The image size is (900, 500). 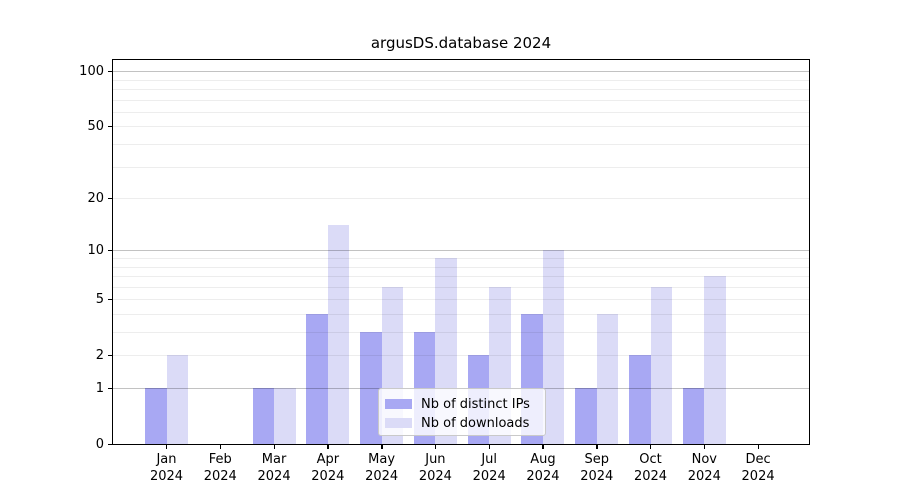 What do you see at coordinates (156, 416) in the screenshot?
I see `bar-distinct-ips-jan` at bounding box center [156, 416].